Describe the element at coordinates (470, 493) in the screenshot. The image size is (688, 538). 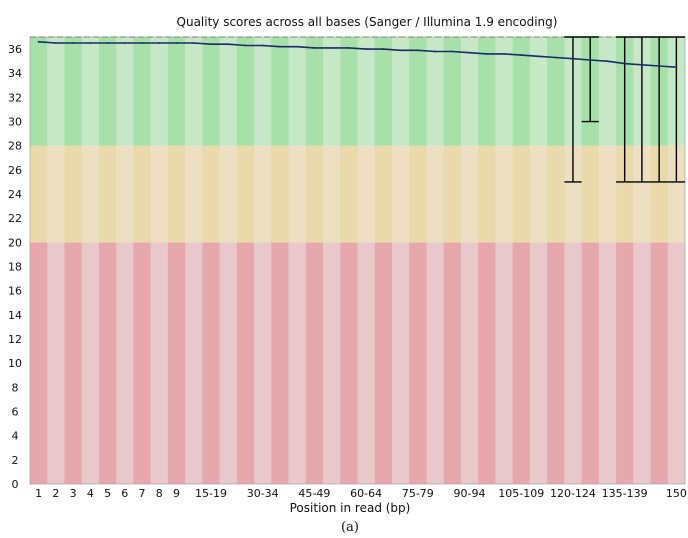
I see `x-tick-label: 90-94` at that location.